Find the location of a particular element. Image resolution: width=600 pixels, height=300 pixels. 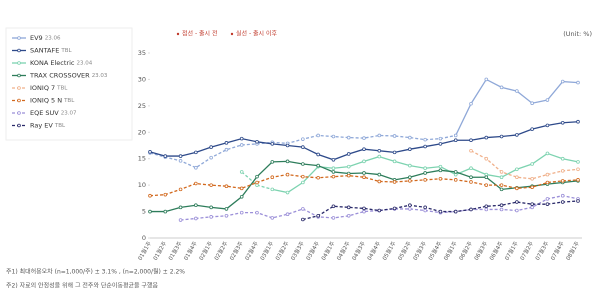

series-line is located at coordinates (524, 165).